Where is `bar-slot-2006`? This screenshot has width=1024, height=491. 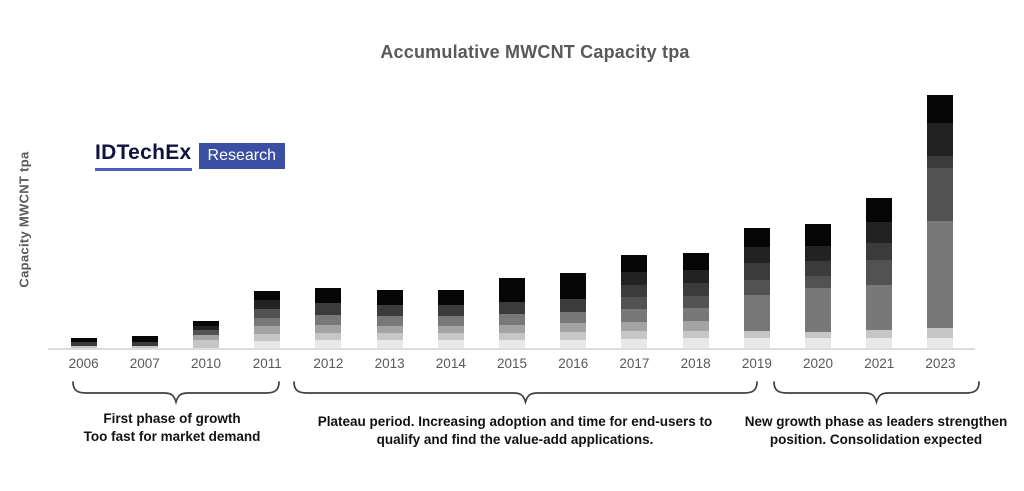
bar-slot-2006 is located at coordinates (83, 221).